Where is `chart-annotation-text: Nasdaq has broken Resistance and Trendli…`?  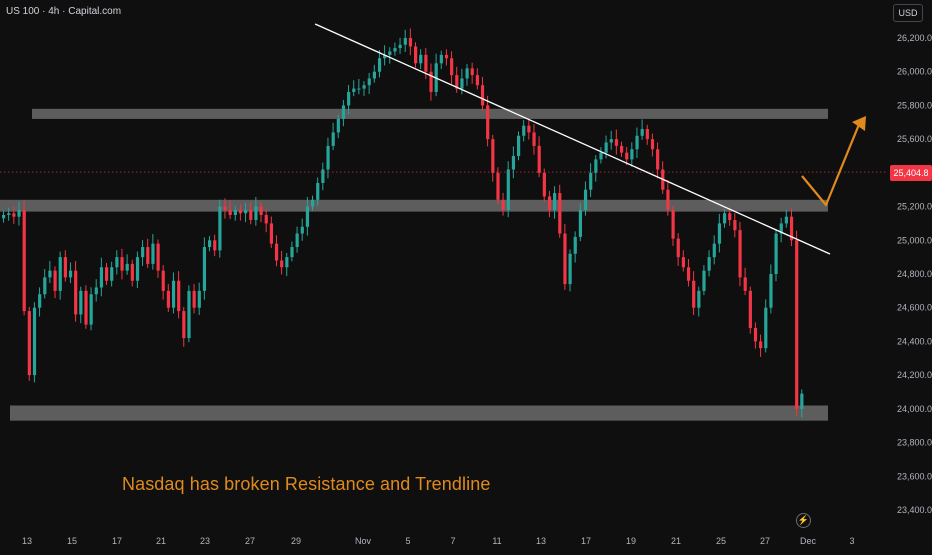
chart-annotation-text: Nasdaq has broken Resistance and Trendli… is located at coordinates (306, 484).